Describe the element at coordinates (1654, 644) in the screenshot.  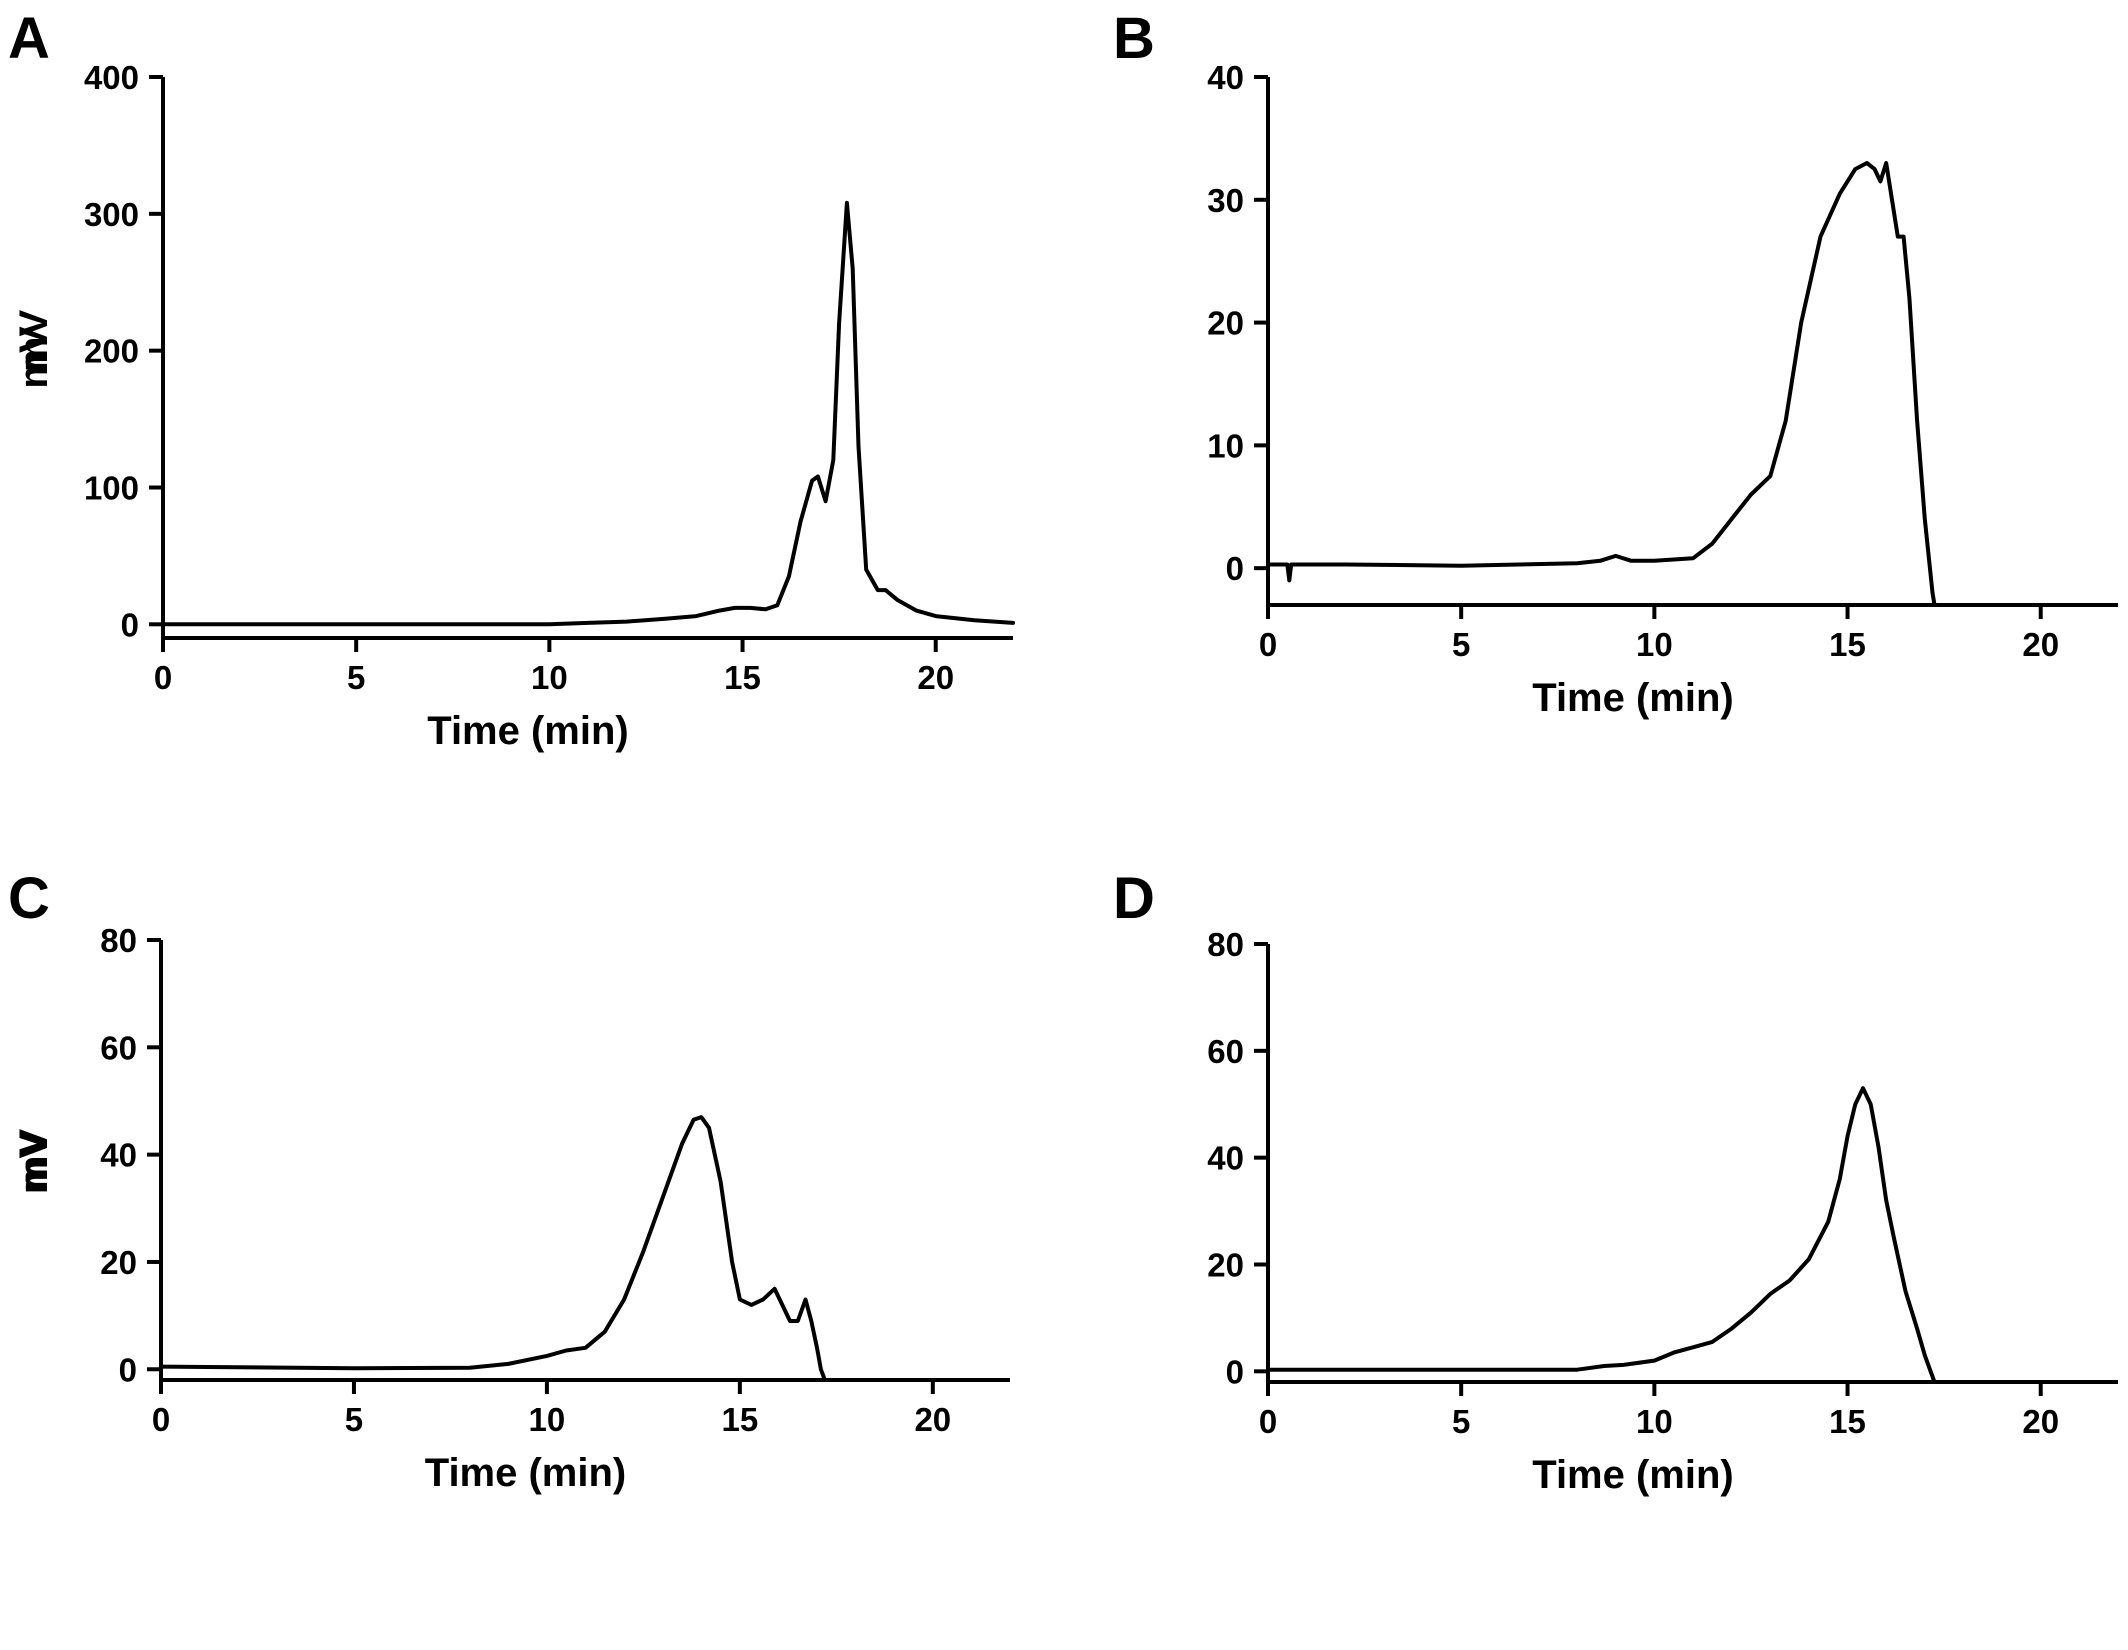
I see `x-tick-label-b: 10` at that location.